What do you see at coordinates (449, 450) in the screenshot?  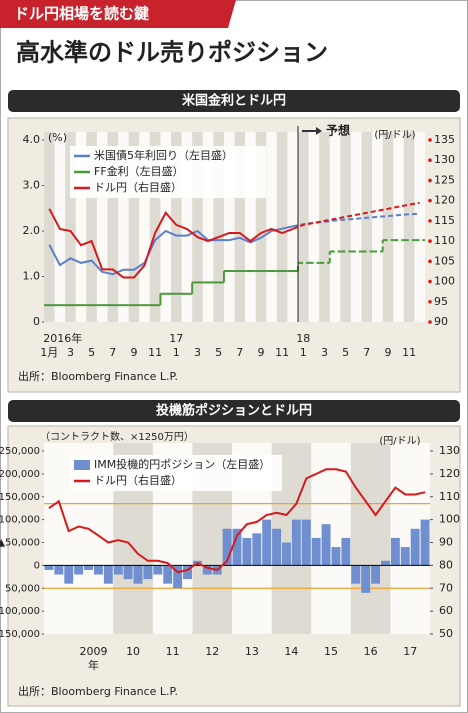 I see `y2-tick-label: 130` at bounding box center [449, 450].